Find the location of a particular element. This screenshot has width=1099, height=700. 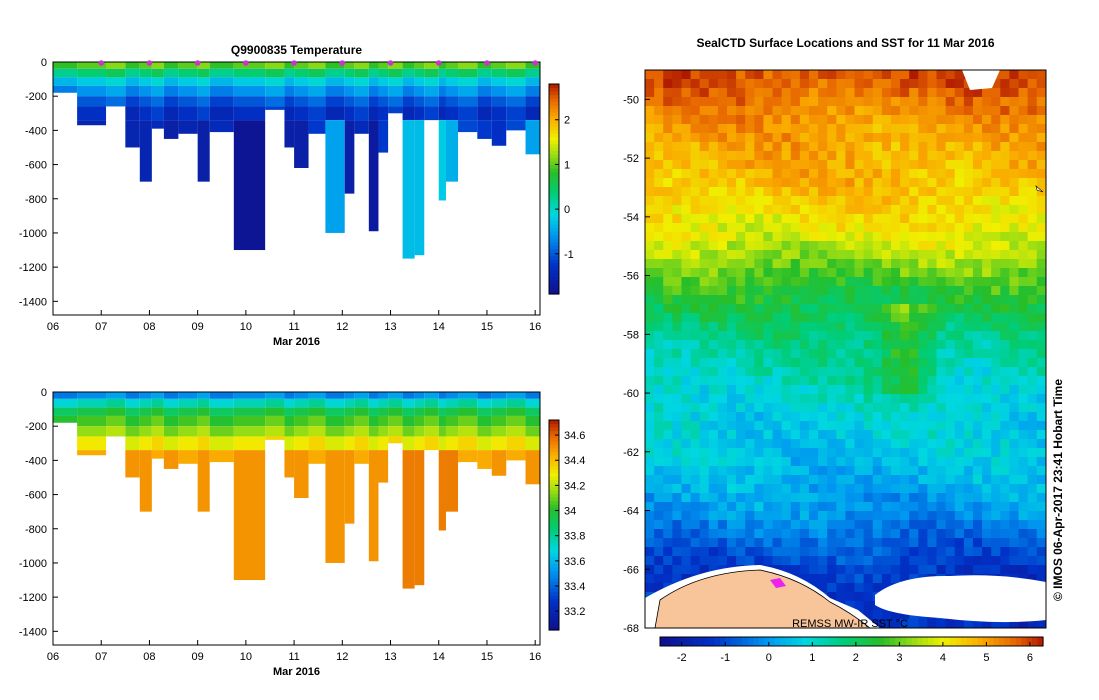

colorbar-frame is located at coordinates (554, 189).